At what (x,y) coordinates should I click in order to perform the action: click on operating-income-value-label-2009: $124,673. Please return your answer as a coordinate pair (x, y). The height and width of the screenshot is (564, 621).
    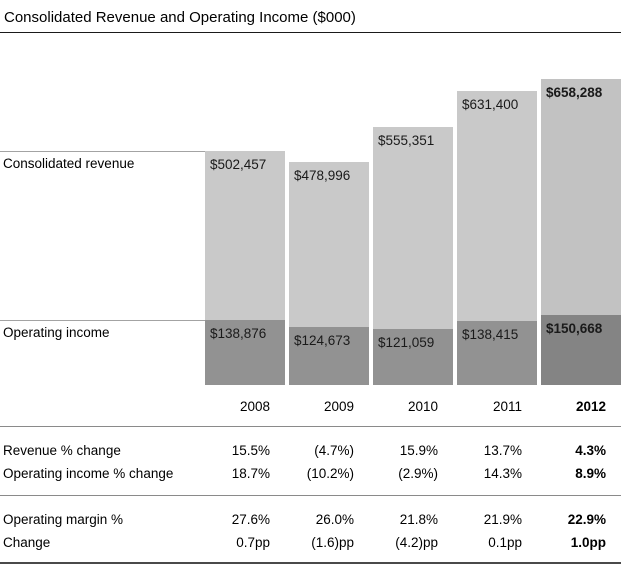
    Looking at the image, I should click on (322, 340).